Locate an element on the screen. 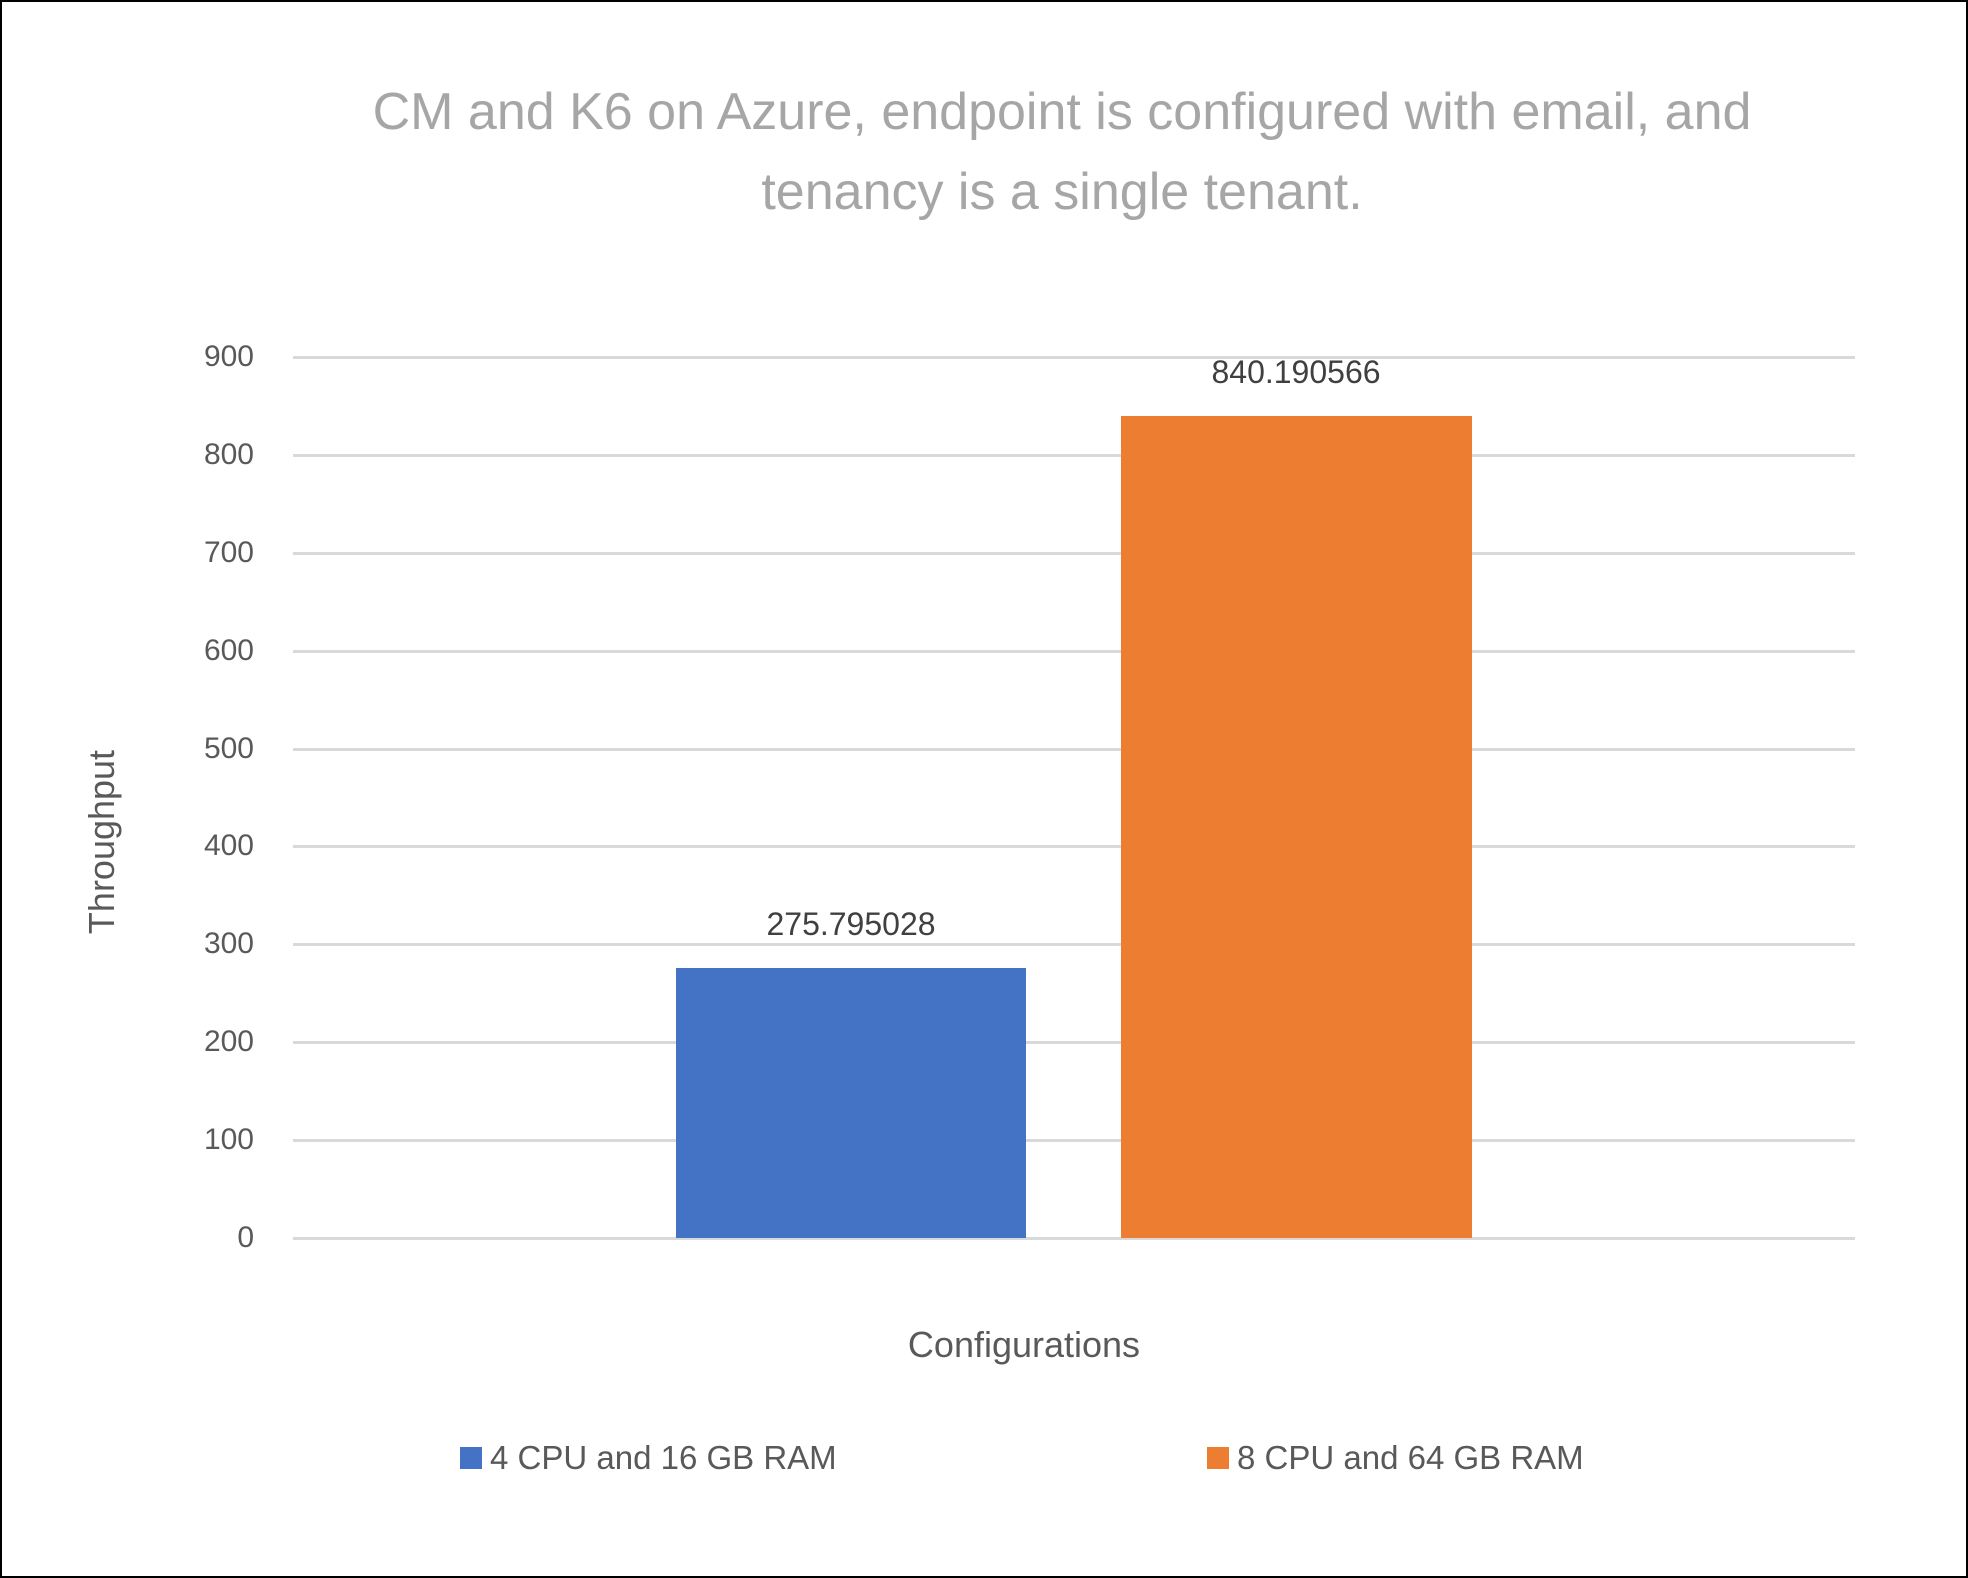 This screenshot has width=1968, height=1578. y-axis-label: Throughput is located at coordinates (101, 842).